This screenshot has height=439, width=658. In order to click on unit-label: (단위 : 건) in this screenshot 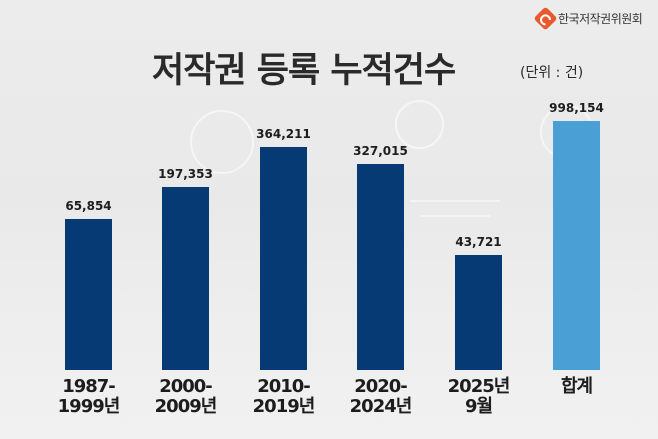, I will do `click(552, 73)`.